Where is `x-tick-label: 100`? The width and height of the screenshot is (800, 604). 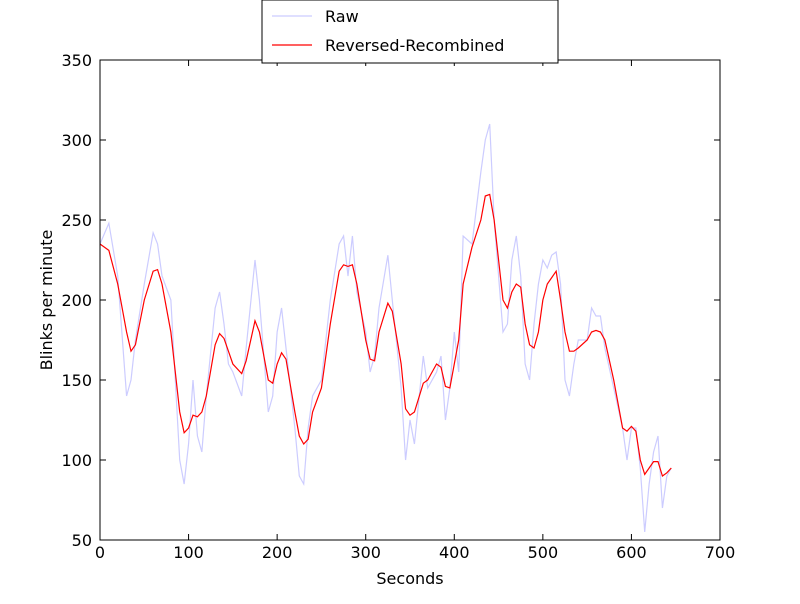
x-tick-label: 100 is located at coordinates (188, 552).